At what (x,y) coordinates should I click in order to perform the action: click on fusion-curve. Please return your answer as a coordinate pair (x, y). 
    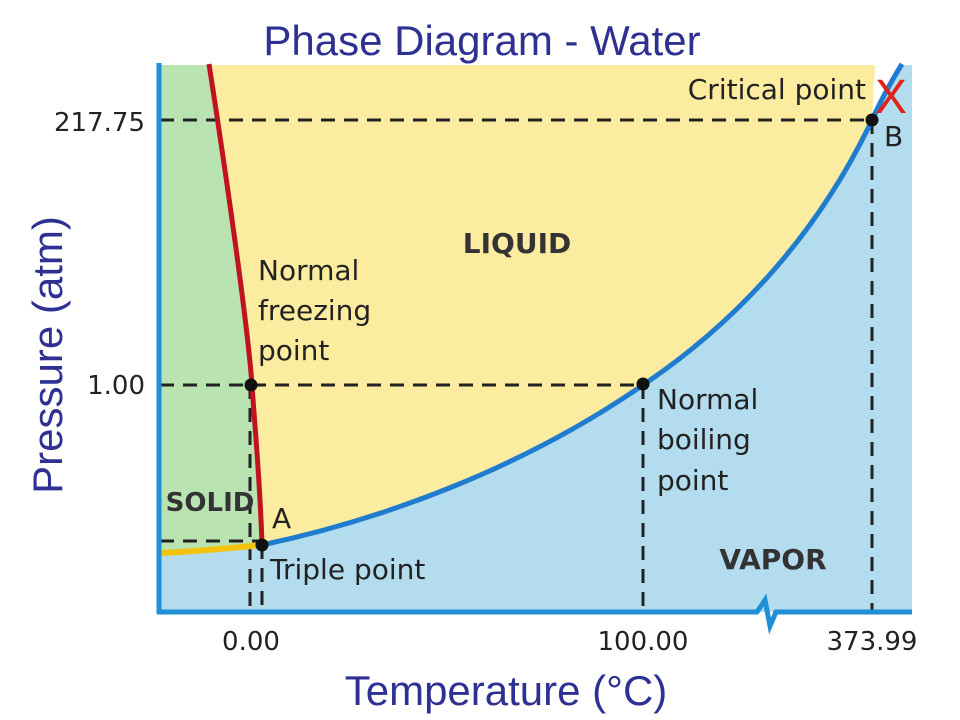
    Looking at the image, I should click on (235, 304).